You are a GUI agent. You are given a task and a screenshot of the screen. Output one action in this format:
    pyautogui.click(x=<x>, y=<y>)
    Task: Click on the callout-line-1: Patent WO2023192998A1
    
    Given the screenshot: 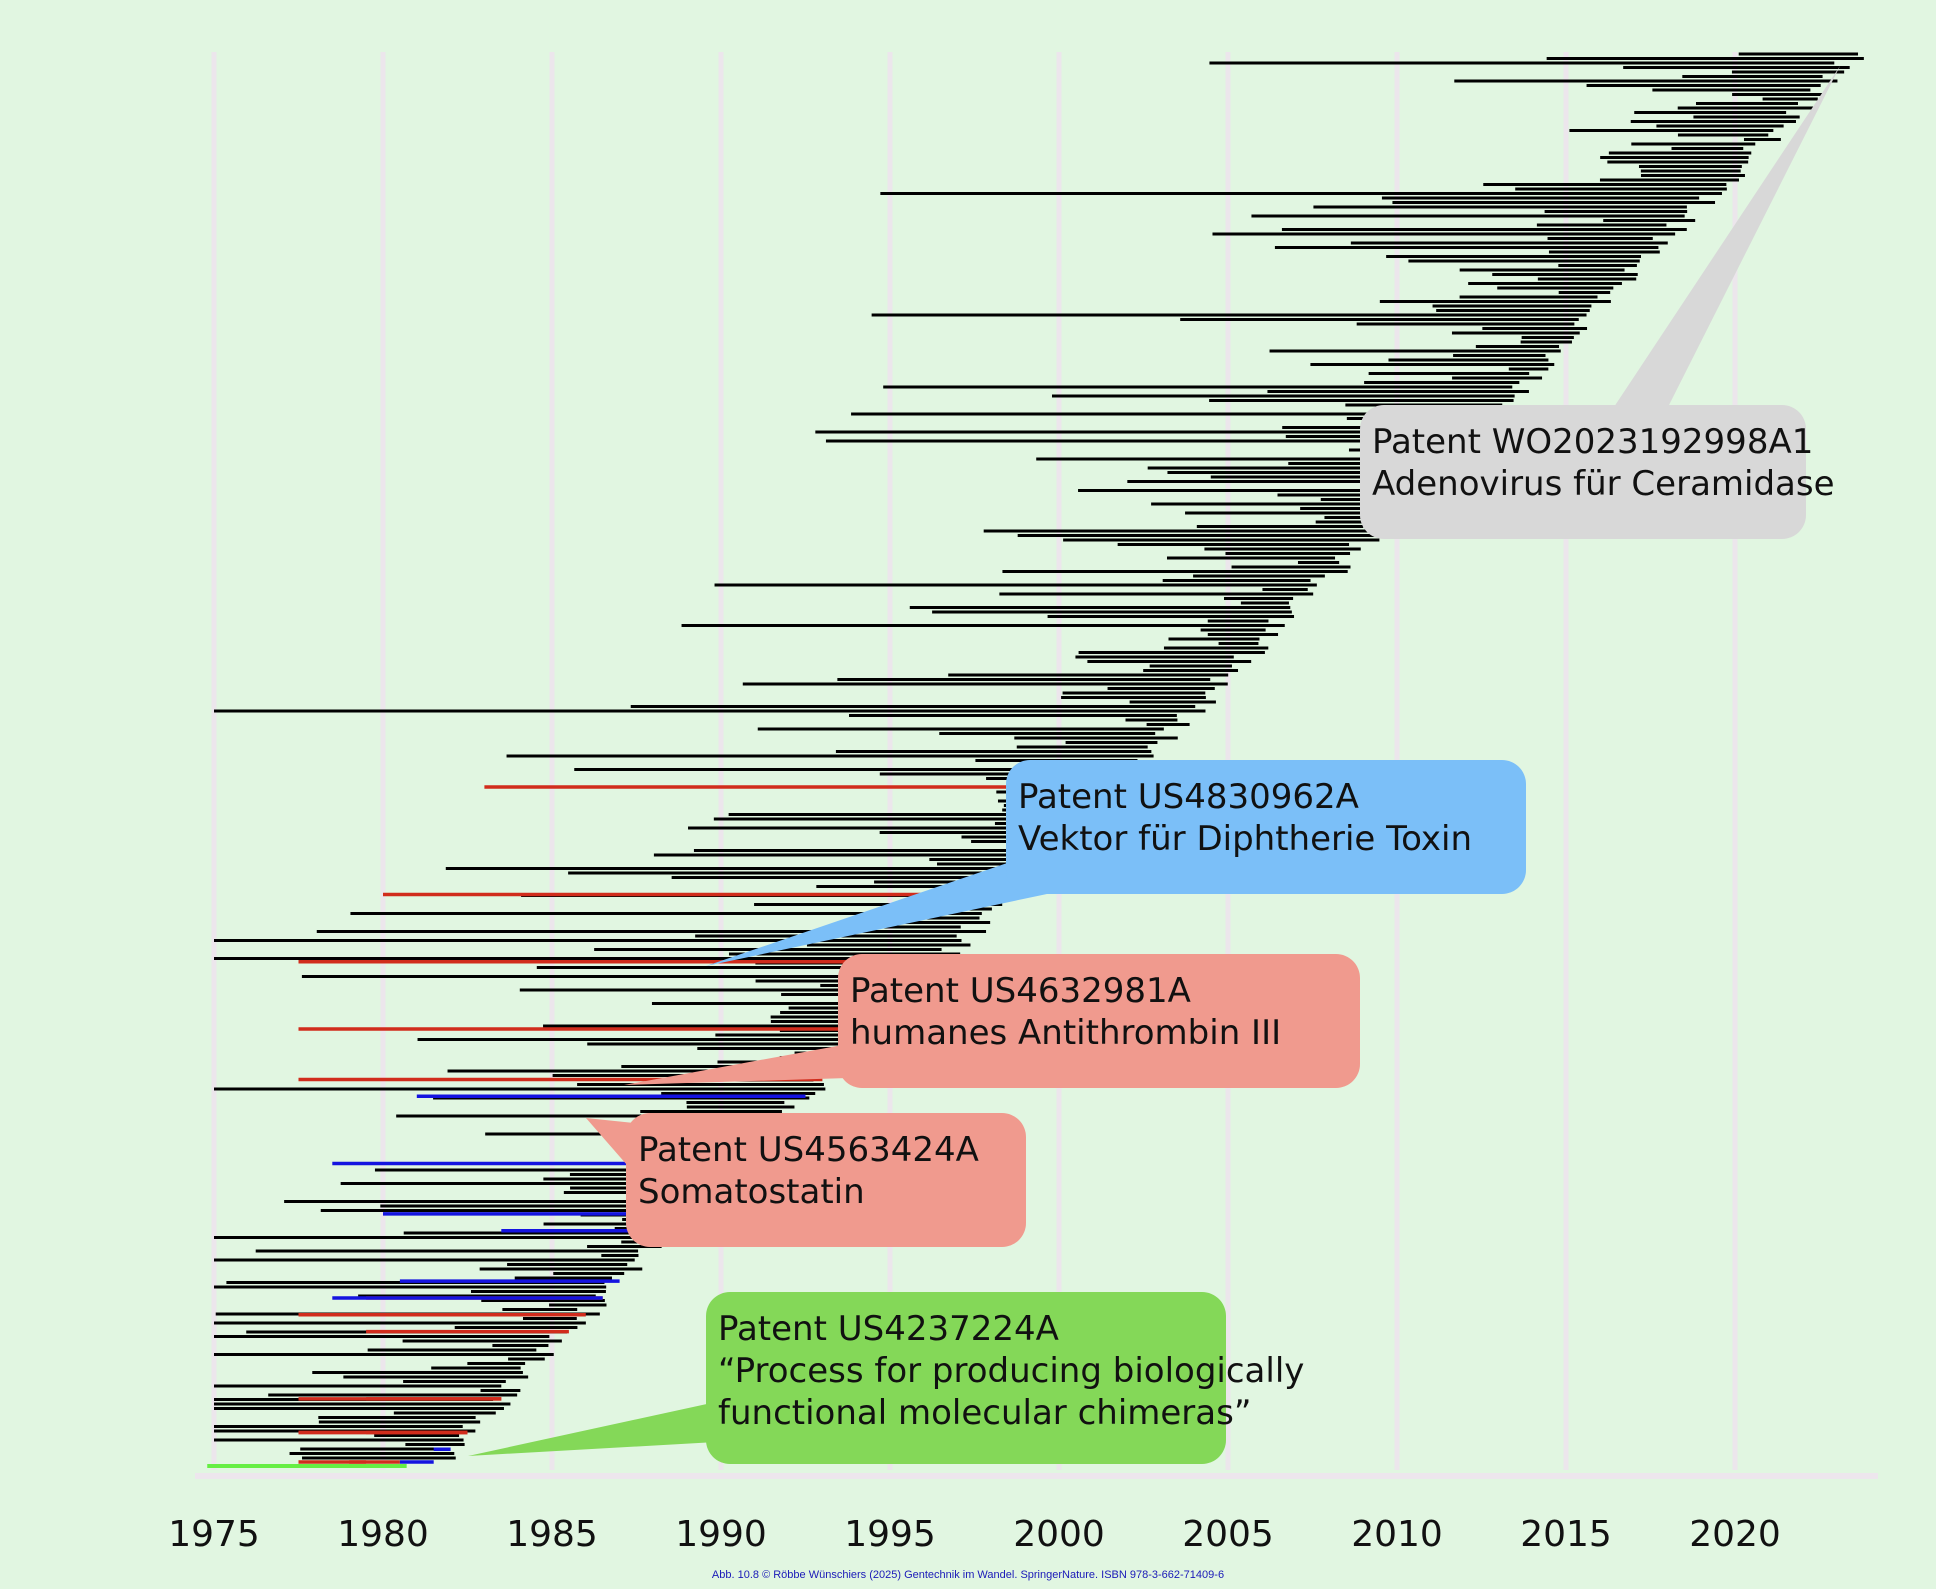 What is the action you would take?
    pyautogui.click(x=1592, y=442)
    